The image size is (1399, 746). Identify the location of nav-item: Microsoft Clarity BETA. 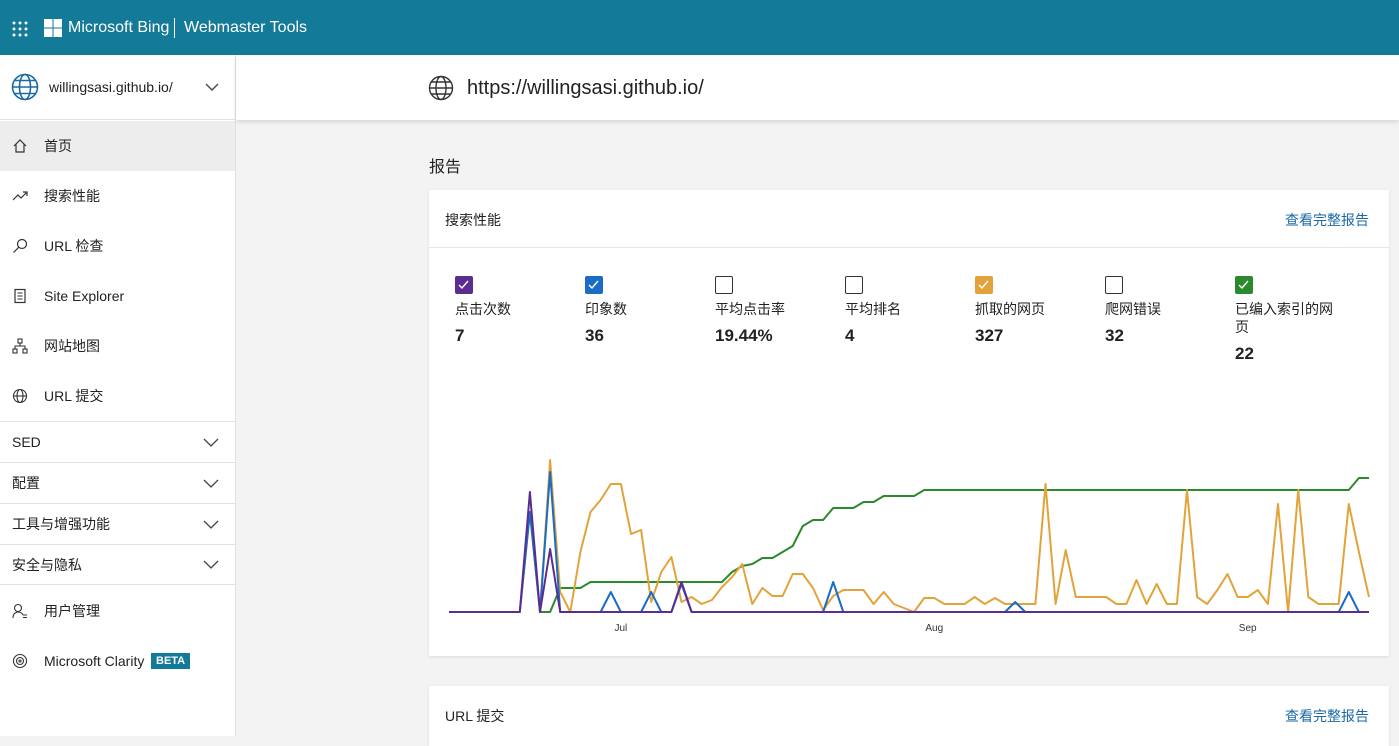
(117, 661).